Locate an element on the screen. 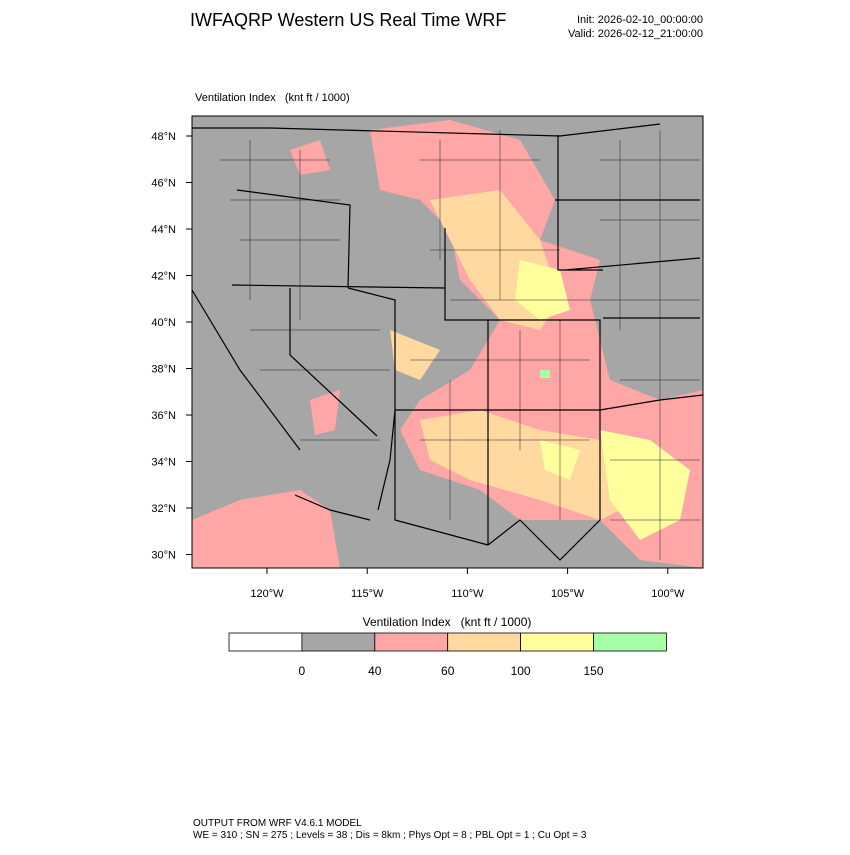  footer-line: OUTPUT FROM WRF V4.6.1 MODEL is located at coordinates (277, 823).